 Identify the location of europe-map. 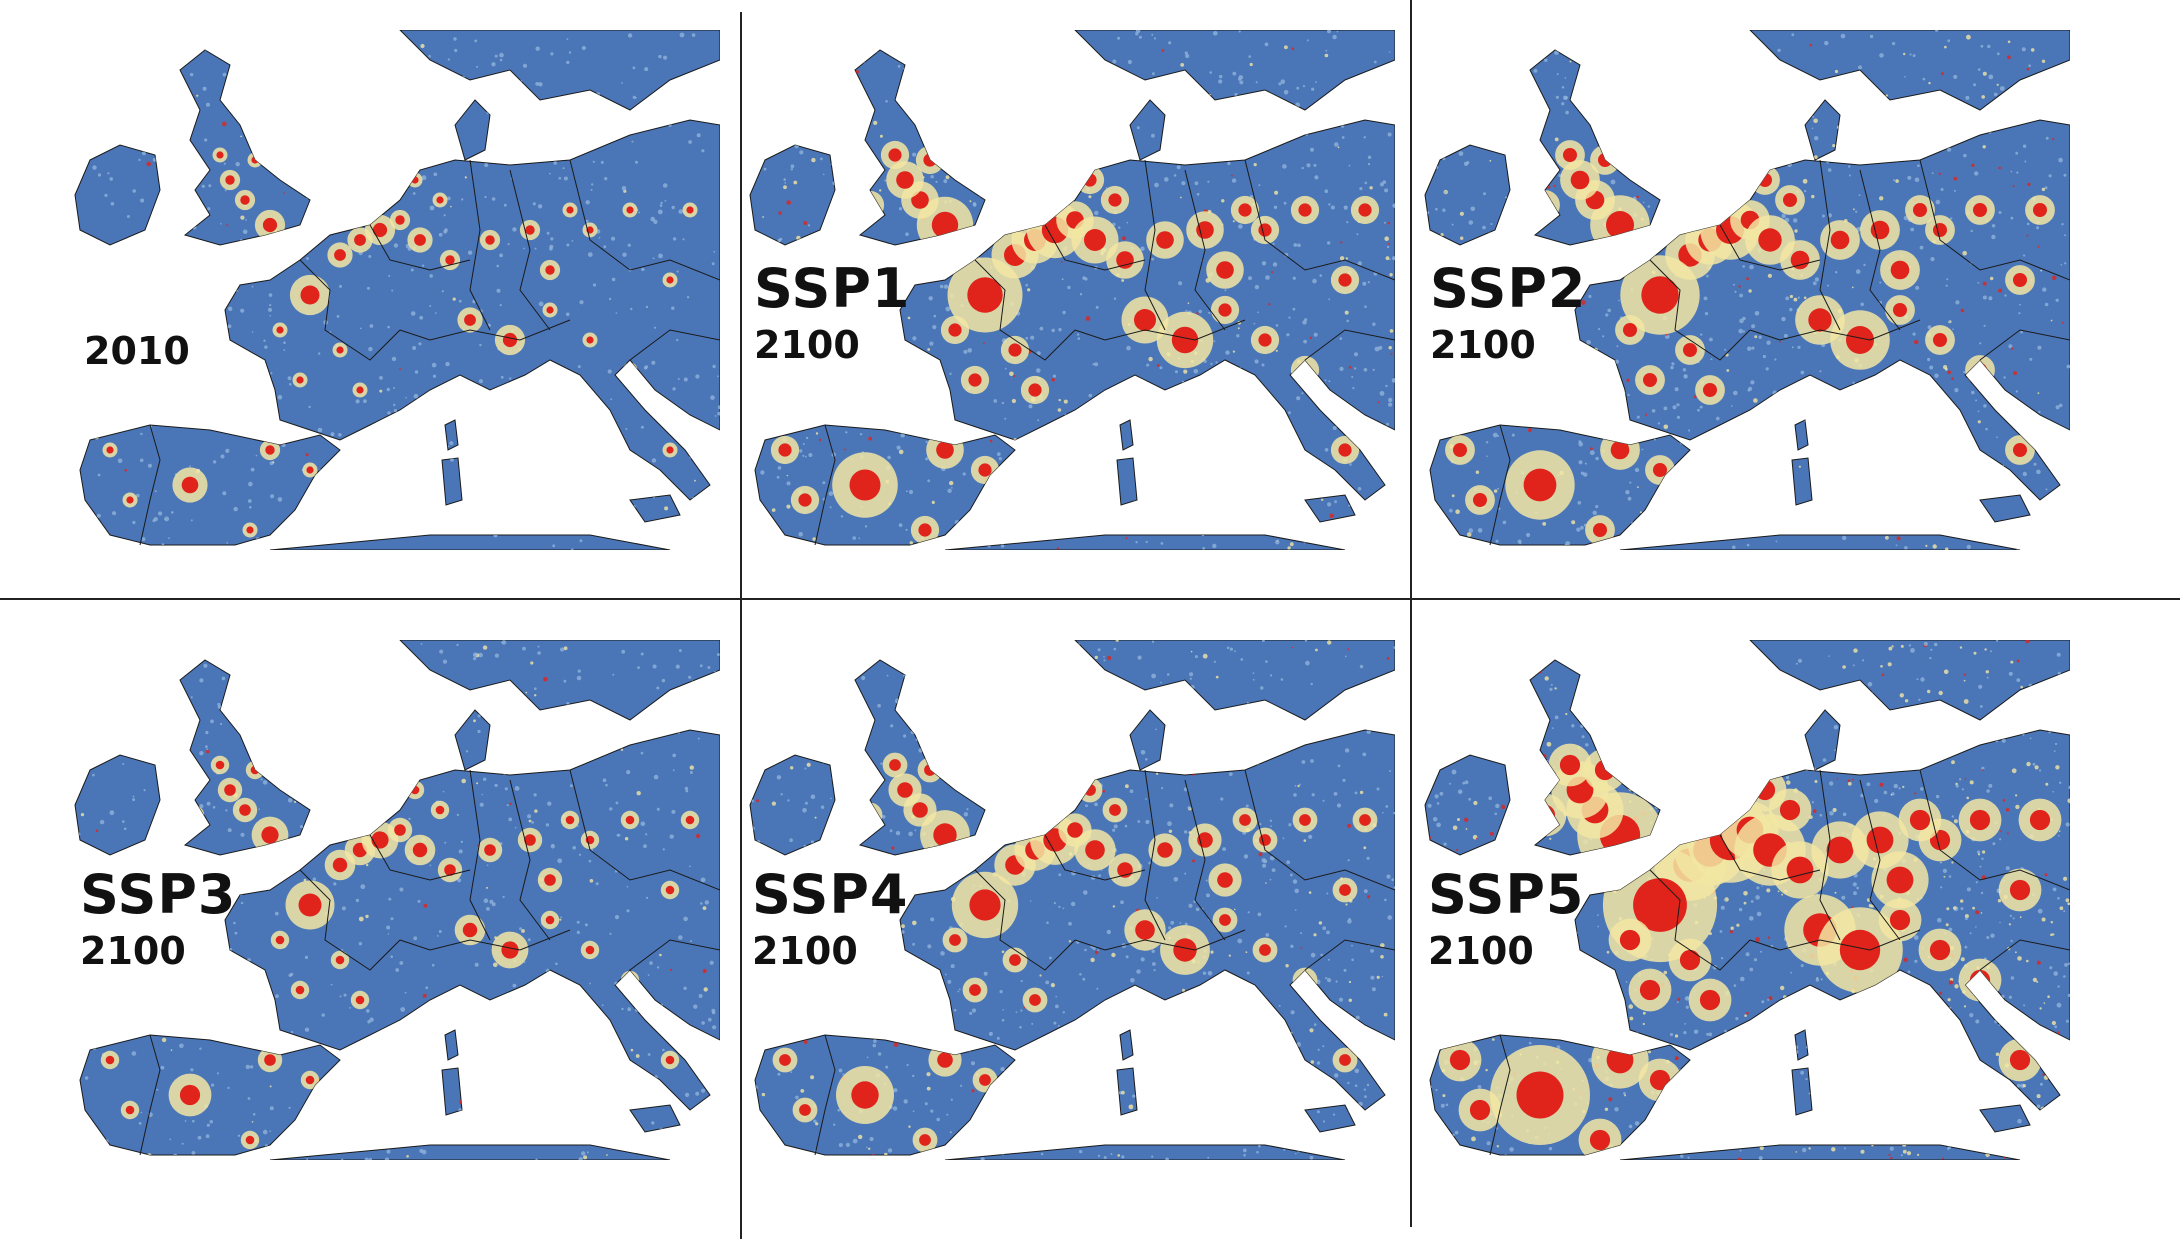
(1746, 290).